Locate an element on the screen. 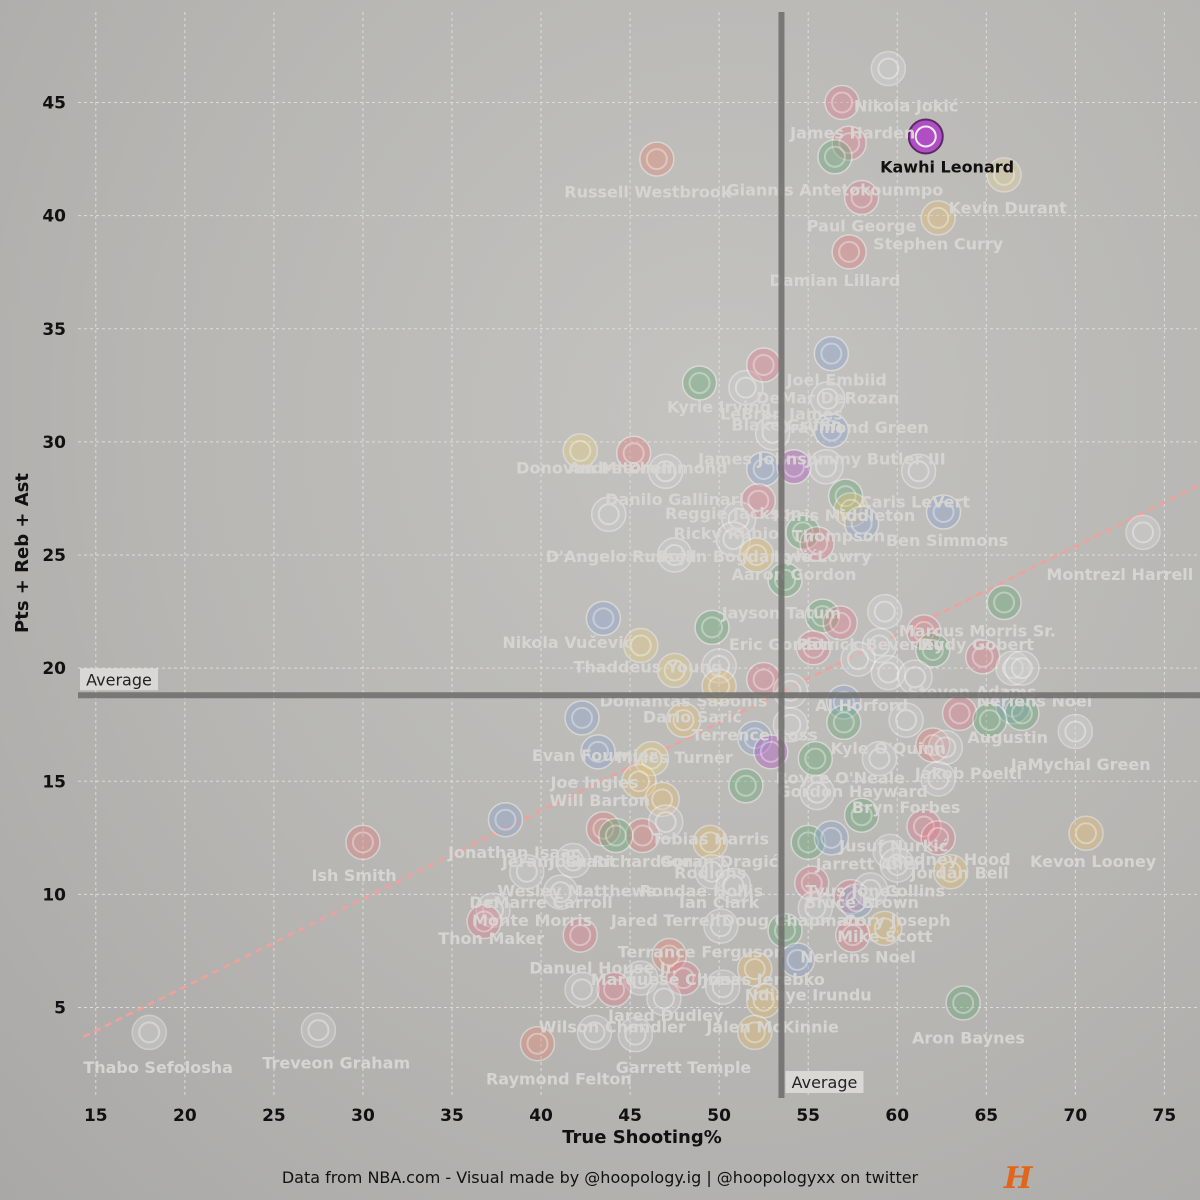 The height and width of the screenshot is (1200, 1200). player-label: Collins is located at coordinates (915, 891).